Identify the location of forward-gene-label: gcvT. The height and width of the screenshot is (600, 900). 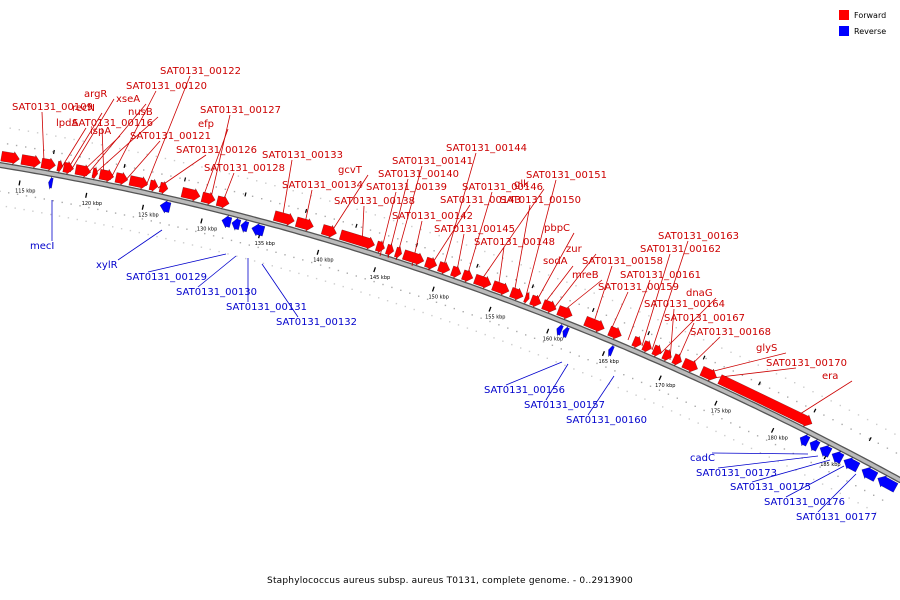
(350, 170).